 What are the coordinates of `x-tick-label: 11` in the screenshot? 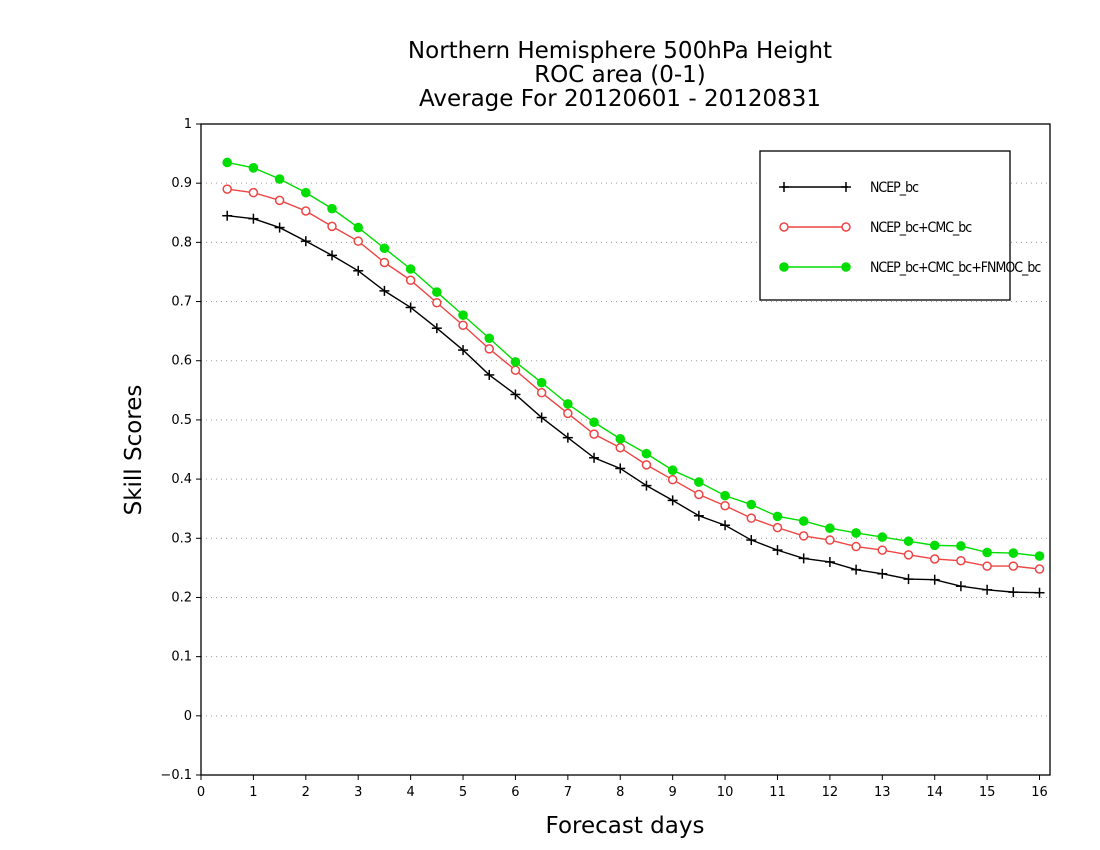 It's located at (777, 792).